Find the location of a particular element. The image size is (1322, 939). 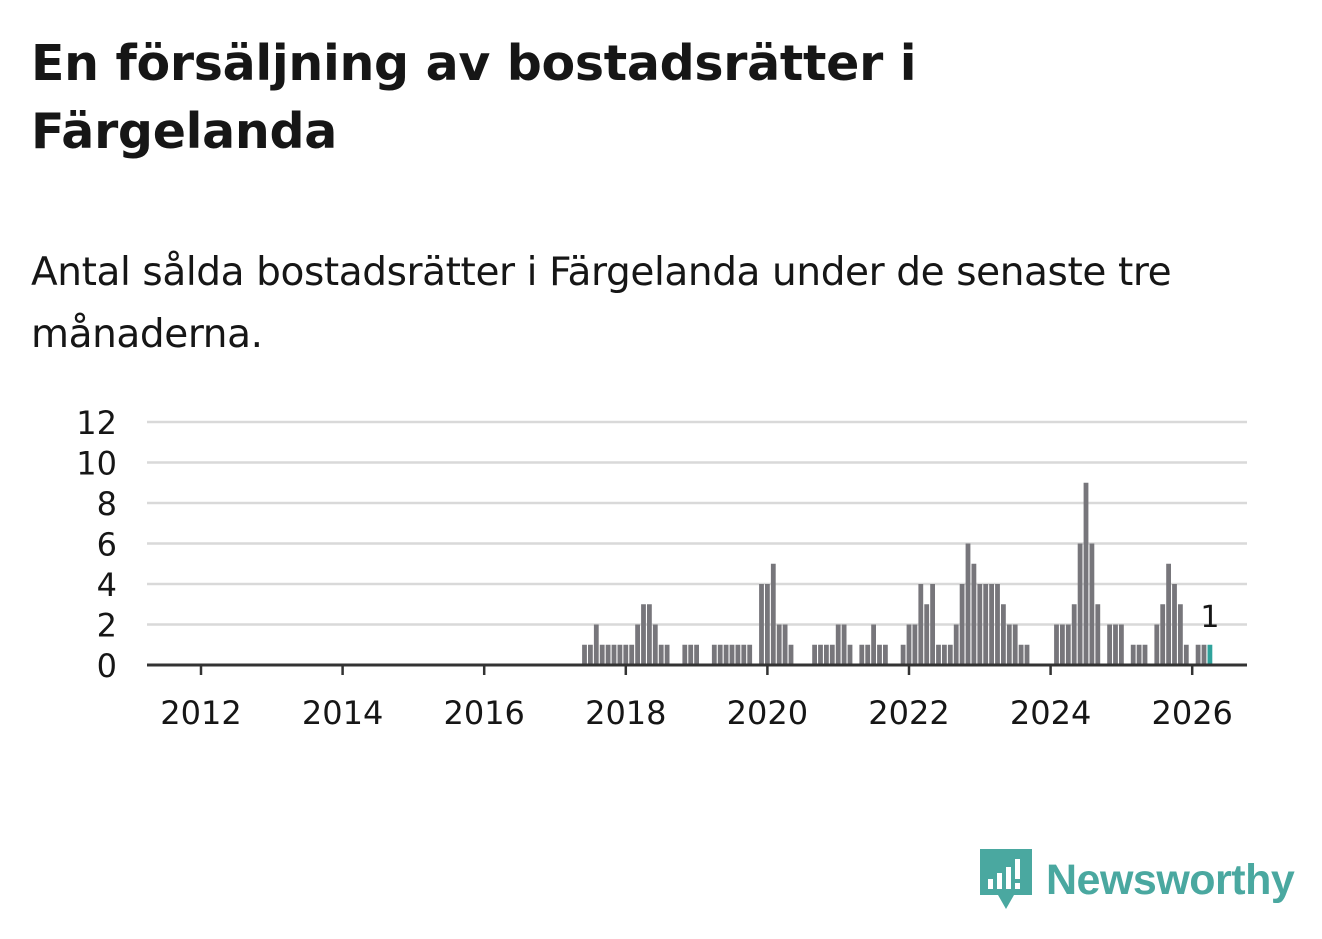

x-tick-label: 2022 is located at coordinates (908, 713).